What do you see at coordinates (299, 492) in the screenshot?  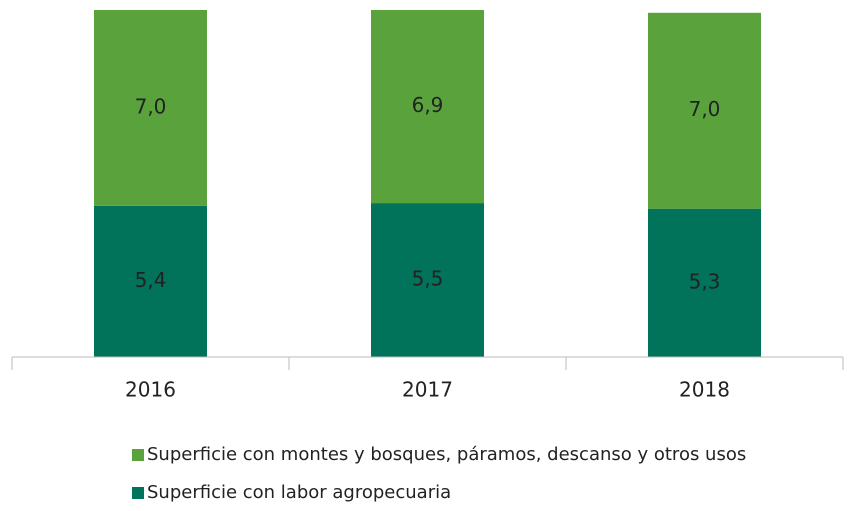 I see `legend-label: Superficie con labor agropecuaria` at bounding box center [299, 492].